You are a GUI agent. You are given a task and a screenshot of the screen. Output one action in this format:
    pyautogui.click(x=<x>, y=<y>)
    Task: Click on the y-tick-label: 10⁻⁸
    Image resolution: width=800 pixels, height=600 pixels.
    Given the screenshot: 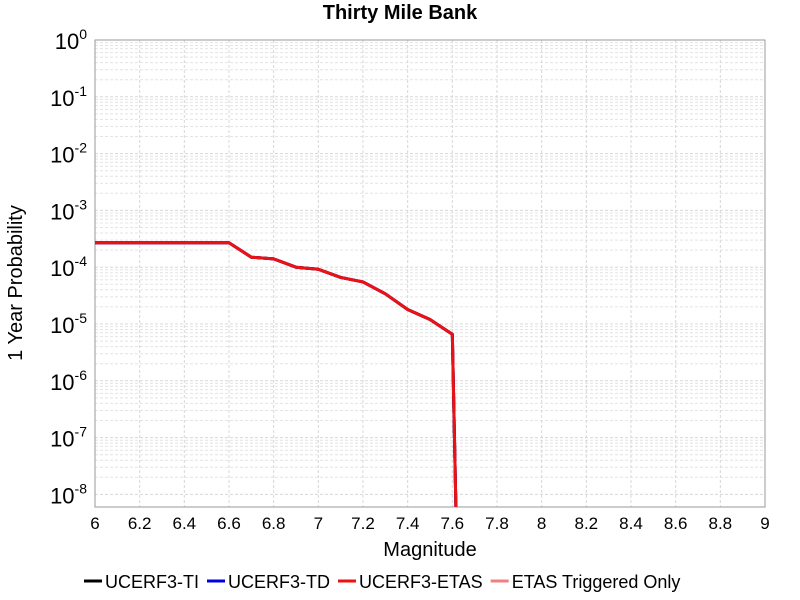 What is the action you would take?
    pyautogui.click(x=68, y=494)
    